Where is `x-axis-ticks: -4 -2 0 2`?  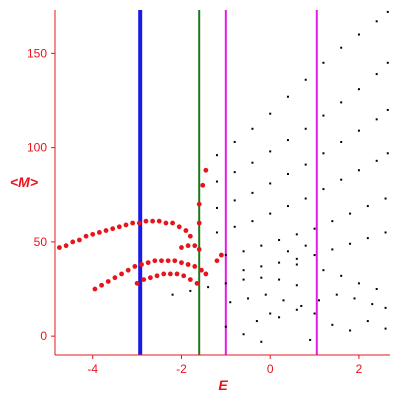 x-axis-ticks: -4 -2 0 2 is located at coordinates (225, 365).